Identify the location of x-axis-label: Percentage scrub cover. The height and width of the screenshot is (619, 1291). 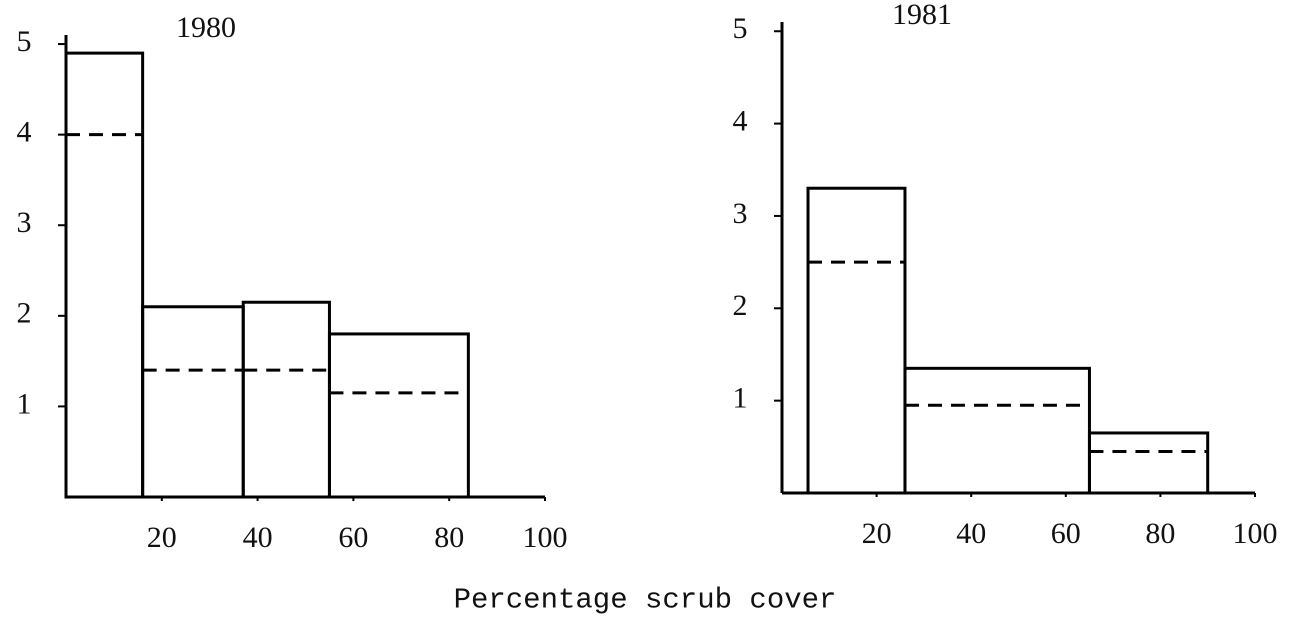
(645, 600).